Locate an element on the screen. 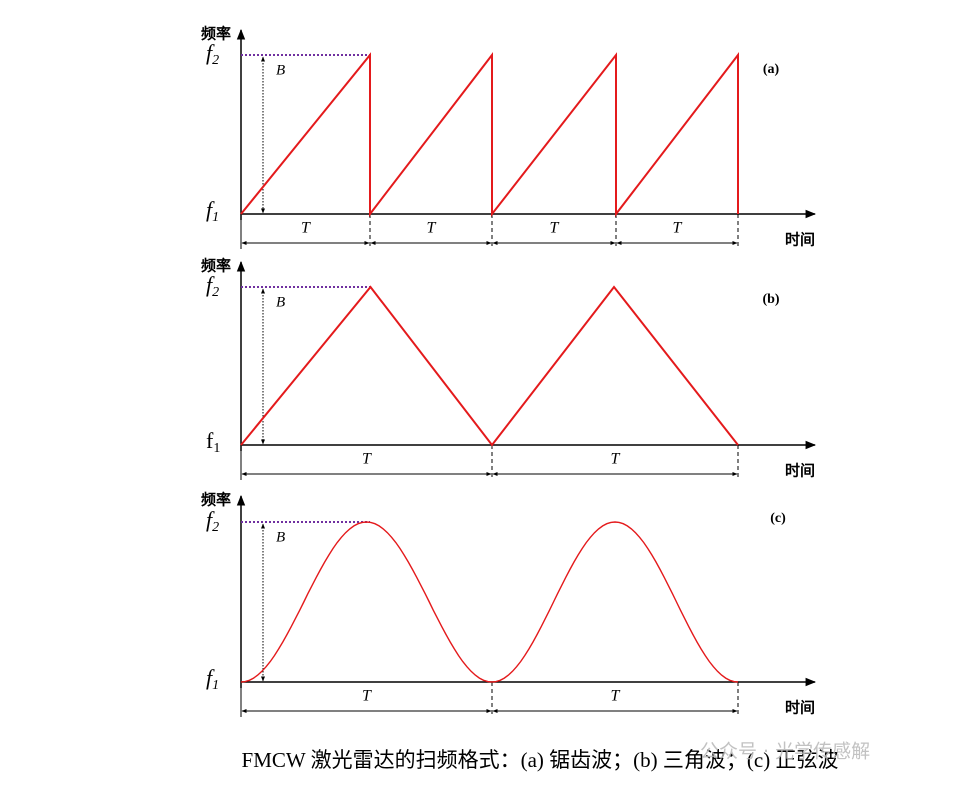 The image size is (973, 793). caption: FMCW 激光雷达的扫频格式：(a) 锯齿波；(b) 三角波；(c) 正弦波 is located at coordinates (540, 760).